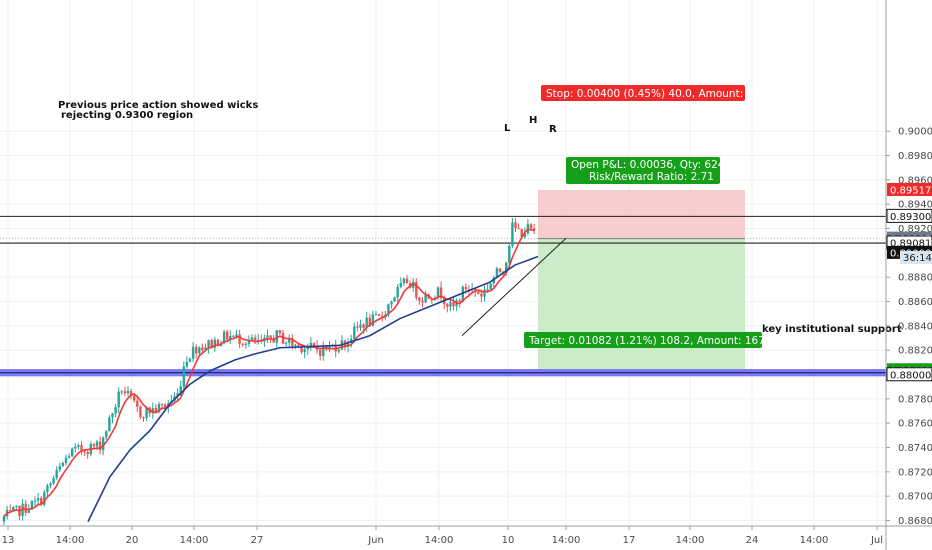  What do you see at coordinates (910, 244) in the screenshot?
I see `price-tag-label: 0.89081` at bounding box center [910, 244].